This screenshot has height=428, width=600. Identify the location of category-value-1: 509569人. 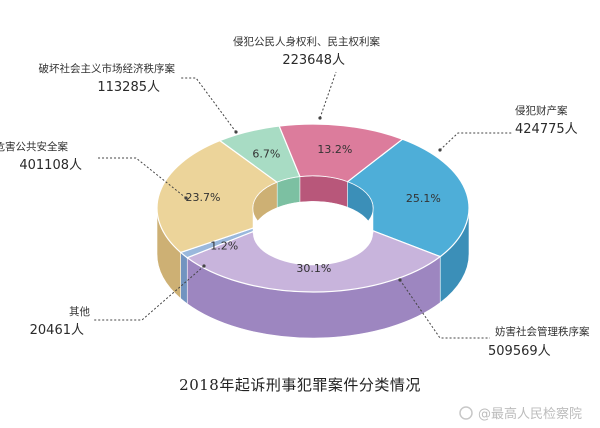
(519, 351).